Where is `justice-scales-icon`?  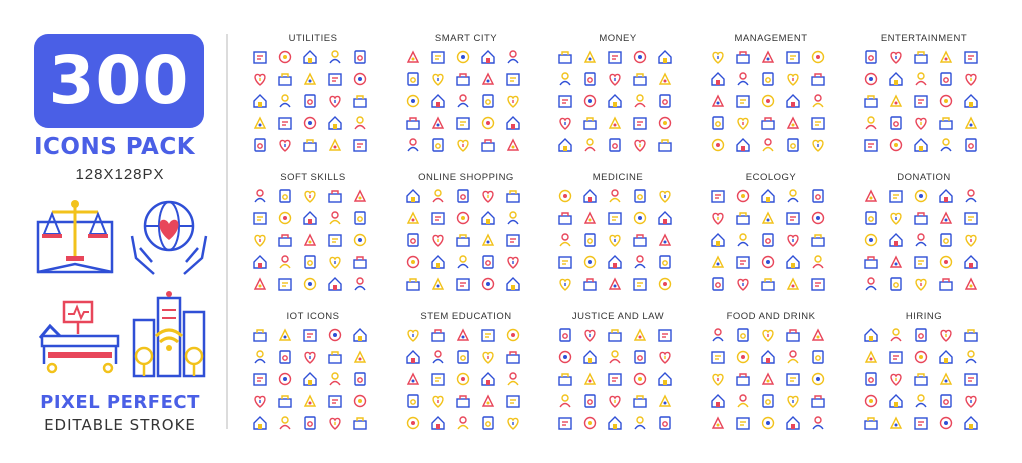
justice-scales-icon is located at coordinates (75, 237).